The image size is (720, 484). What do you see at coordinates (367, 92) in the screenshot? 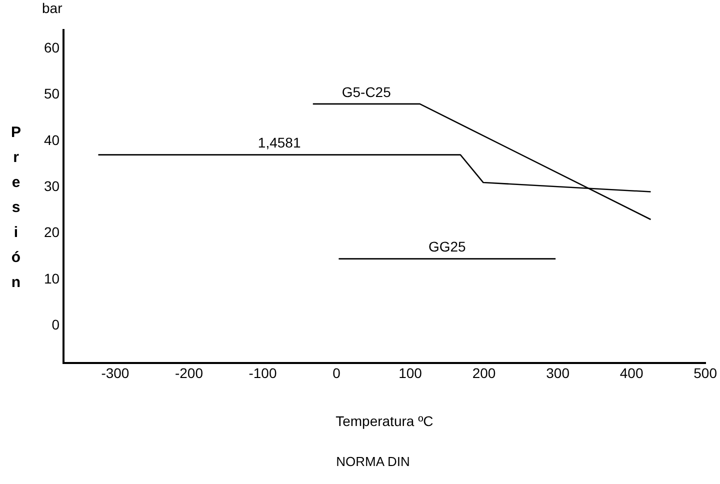
I see `series-label: G5-C25` at bounding box center [367, 92].